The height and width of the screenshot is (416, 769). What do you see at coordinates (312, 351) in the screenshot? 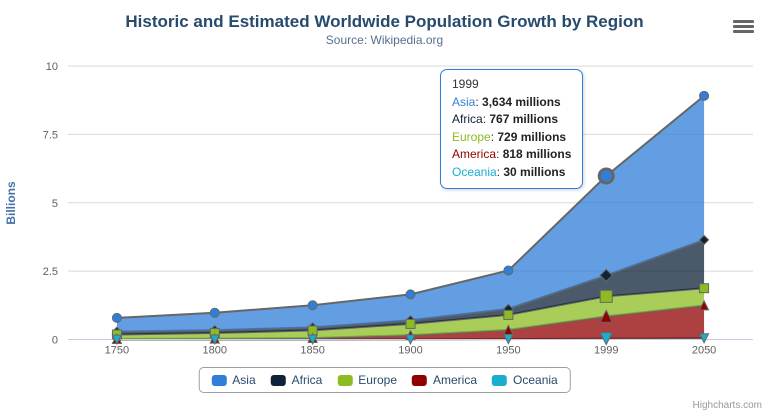
I see `x-tick-label: 1850` at bounding box center [312, 351].